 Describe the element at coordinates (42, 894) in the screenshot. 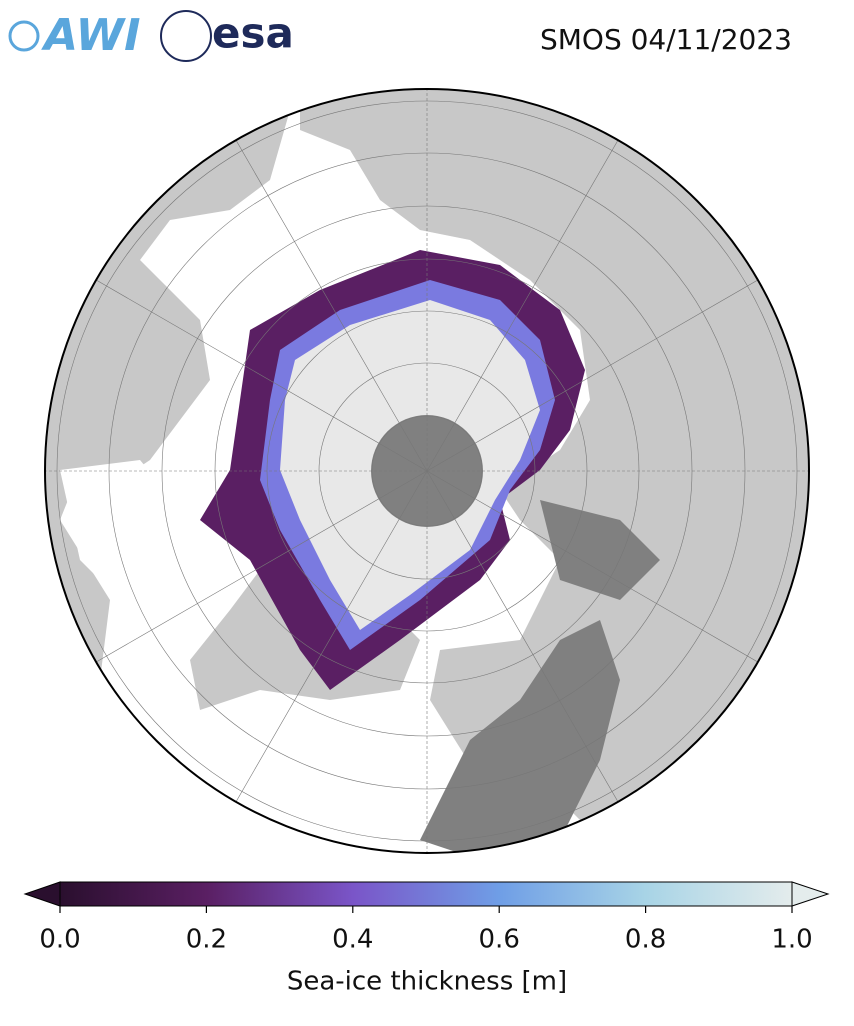

I see `colorbar-extend-low` at that location.